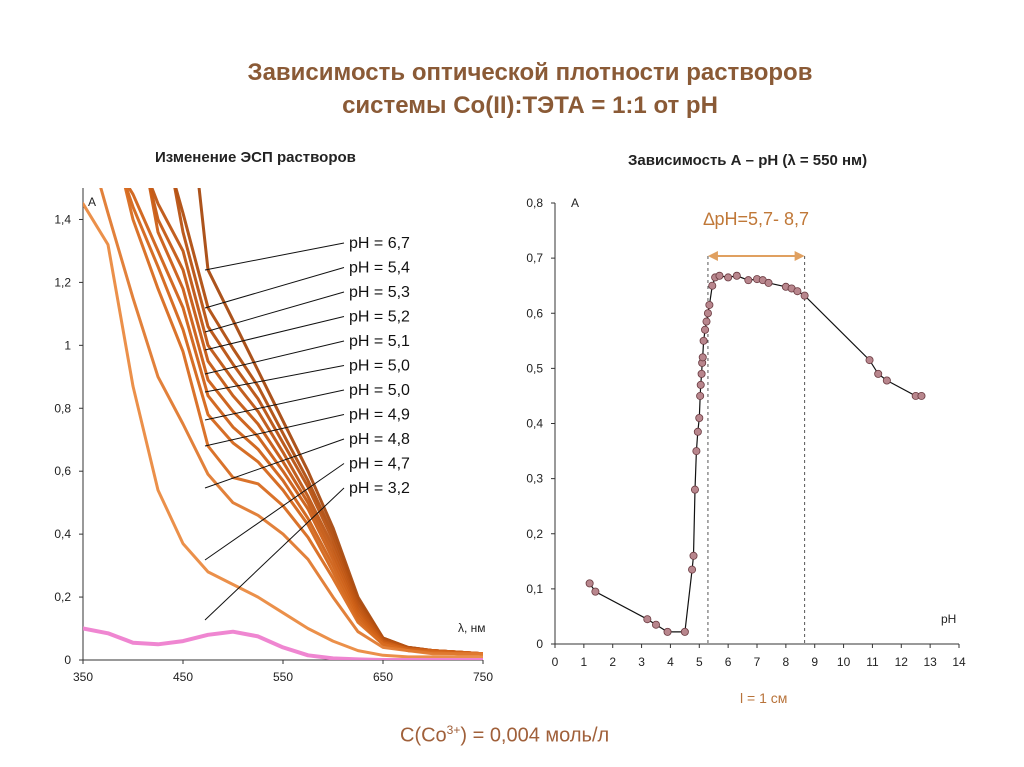 The width and height of the screenshot is (1024, 767). Describe the element at coordinates (379, 317) in the screenshot. I see `legend-label: pH = 5,2` at that location.